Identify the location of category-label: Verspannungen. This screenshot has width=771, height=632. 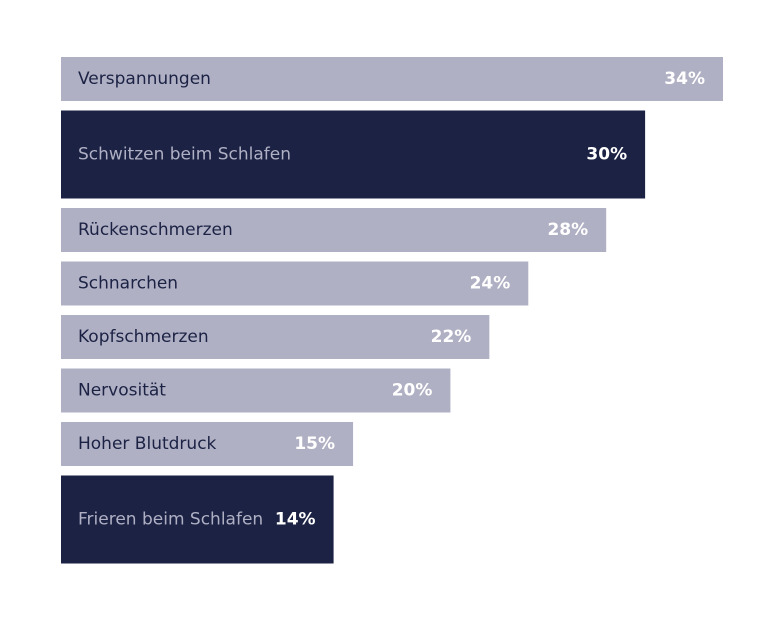
(144, 79).